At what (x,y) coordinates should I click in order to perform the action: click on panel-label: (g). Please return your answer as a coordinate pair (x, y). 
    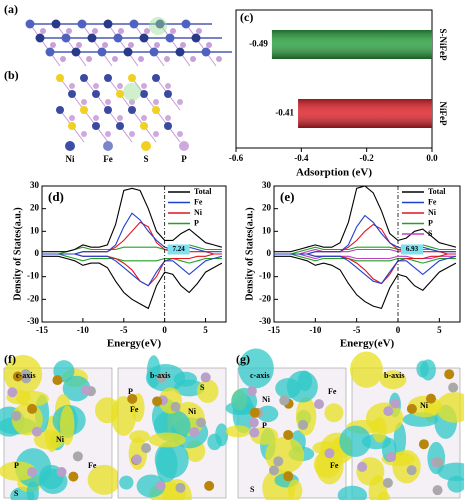
    Looking at the image, I should click on (243, 359).